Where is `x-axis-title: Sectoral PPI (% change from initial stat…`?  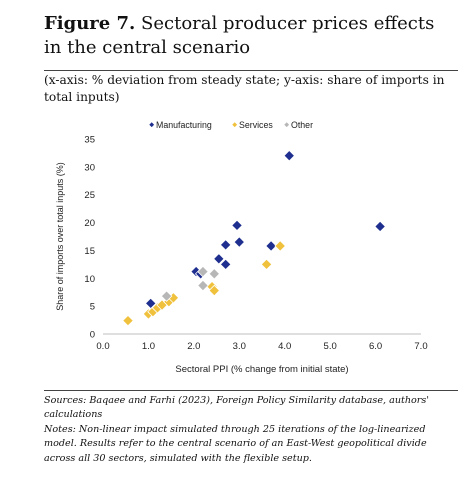 x-axis-title: Sectoral PPI (% change from initial stat… is located at coordinates (261, 369).